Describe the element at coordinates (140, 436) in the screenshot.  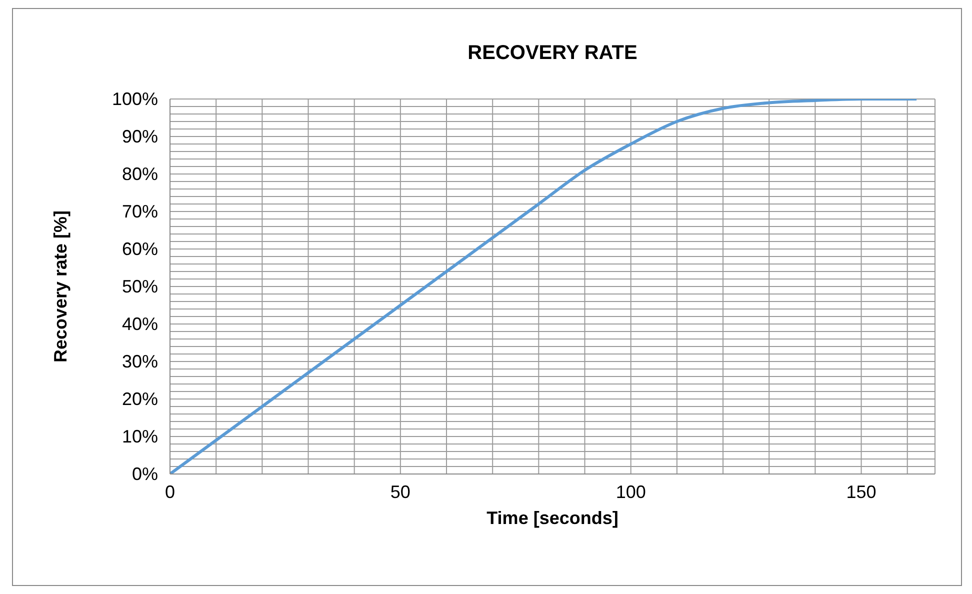
I see `y-tick-label: 10%` at that location.